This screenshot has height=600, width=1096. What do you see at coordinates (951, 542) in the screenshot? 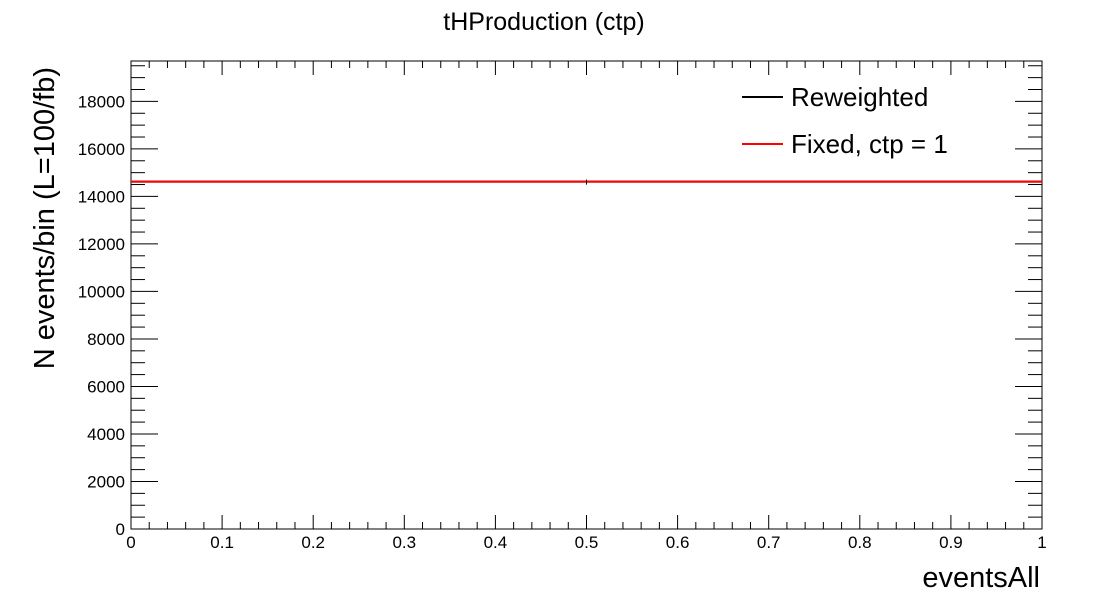
I see `x-tick-label: 0.9` at bounding box center [951, 542].